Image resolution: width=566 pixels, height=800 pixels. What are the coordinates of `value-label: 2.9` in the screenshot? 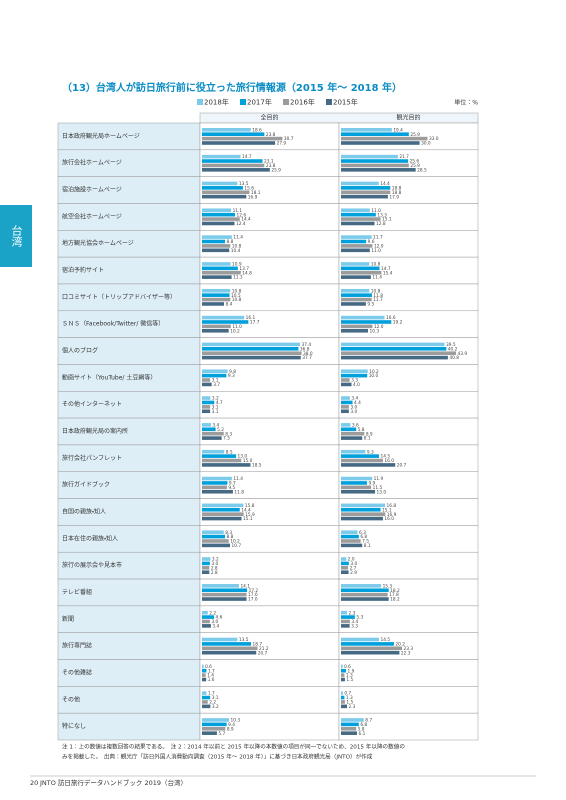 It's located at (353, 573).